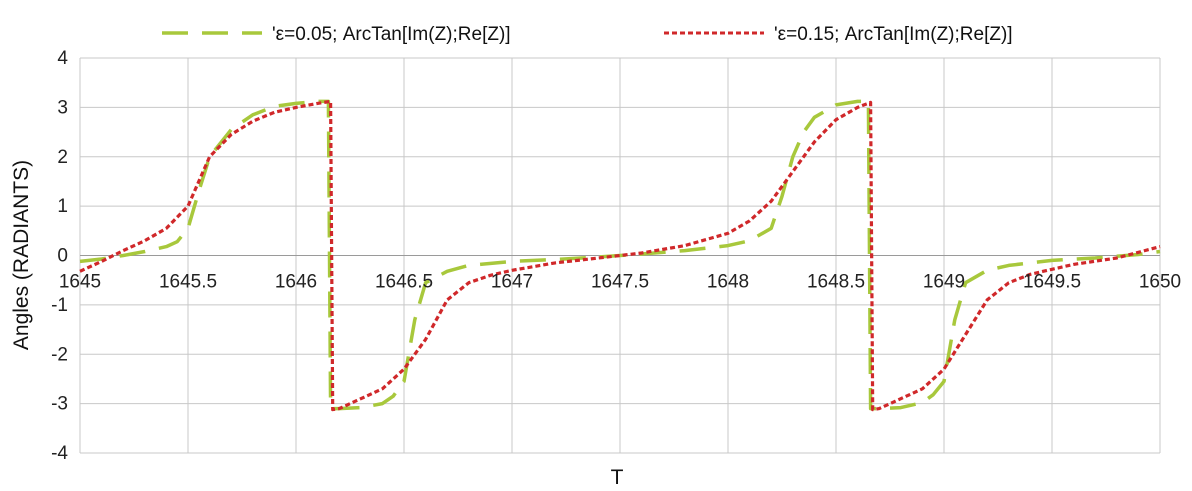  I want to click on x-tick-label: 1646.5, so click(404, 282).